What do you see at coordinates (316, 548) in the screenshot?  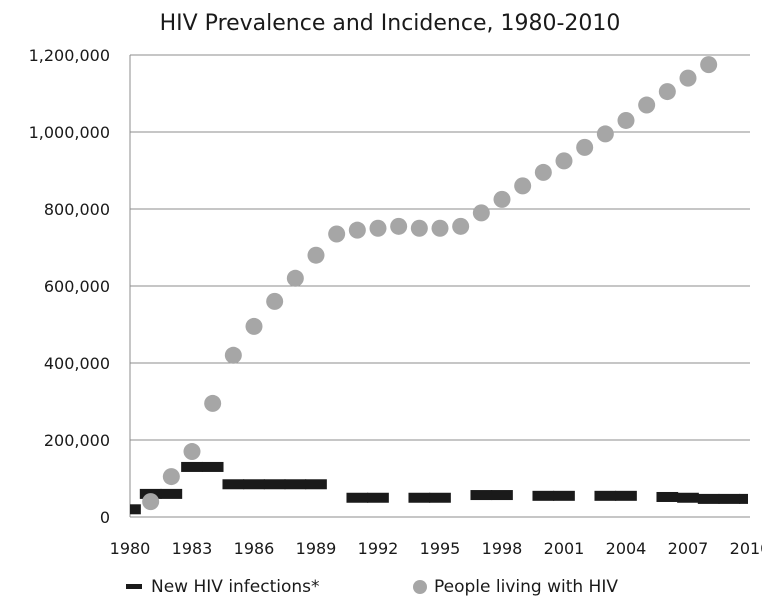 I see `x-tick-label: 1989` at bounding box center [316, 548].